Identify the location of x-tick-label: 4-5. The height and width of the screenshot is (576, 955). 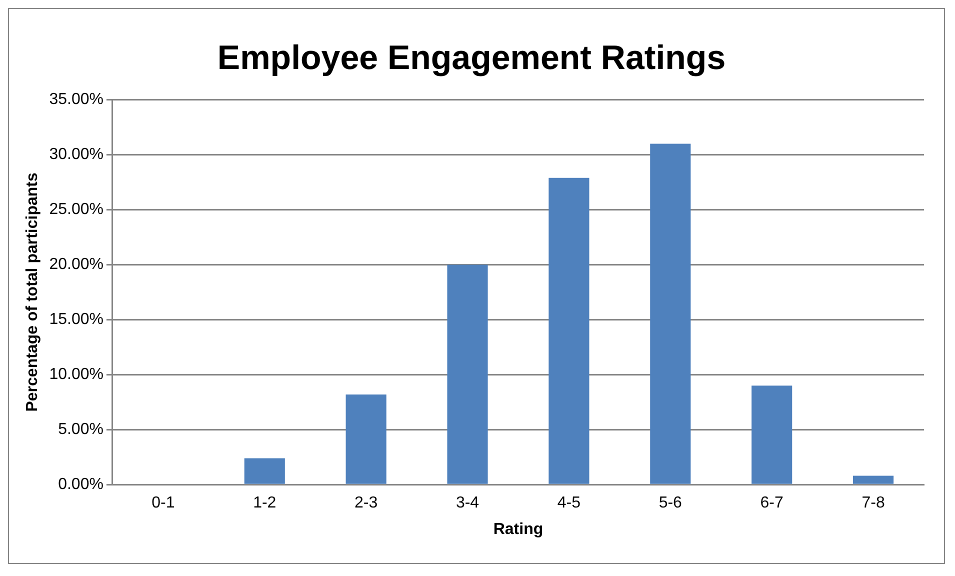
(569, 503).